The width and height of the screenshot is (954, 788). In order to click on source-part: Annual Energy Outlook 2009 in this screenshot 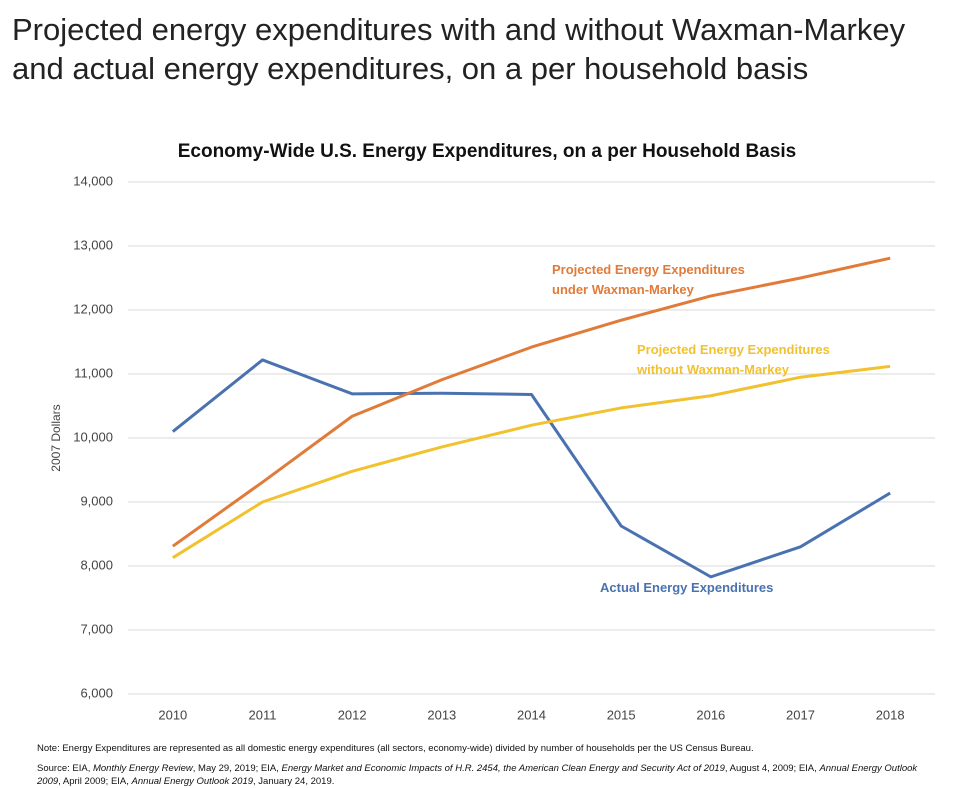, I will do `click(477, 775)`.